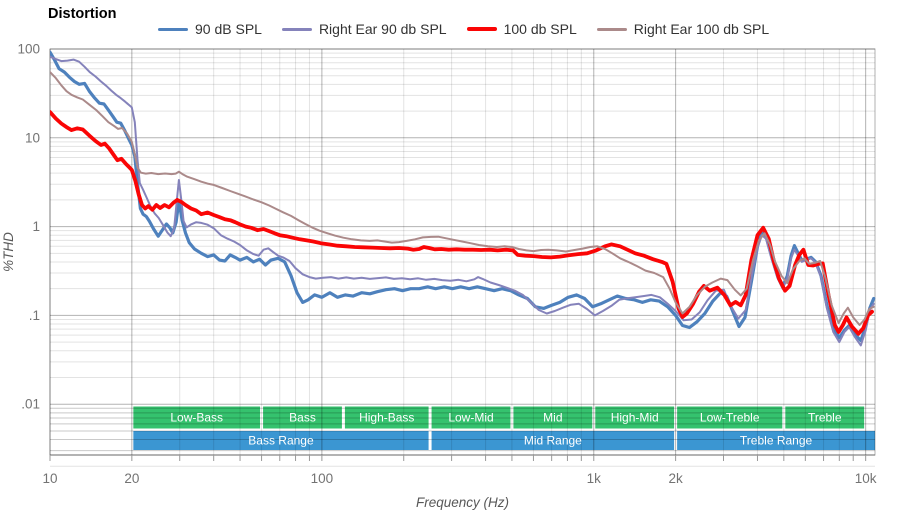  I want to click on legend-item-100-db-spl: 100 db SPL, so click(521, 29).